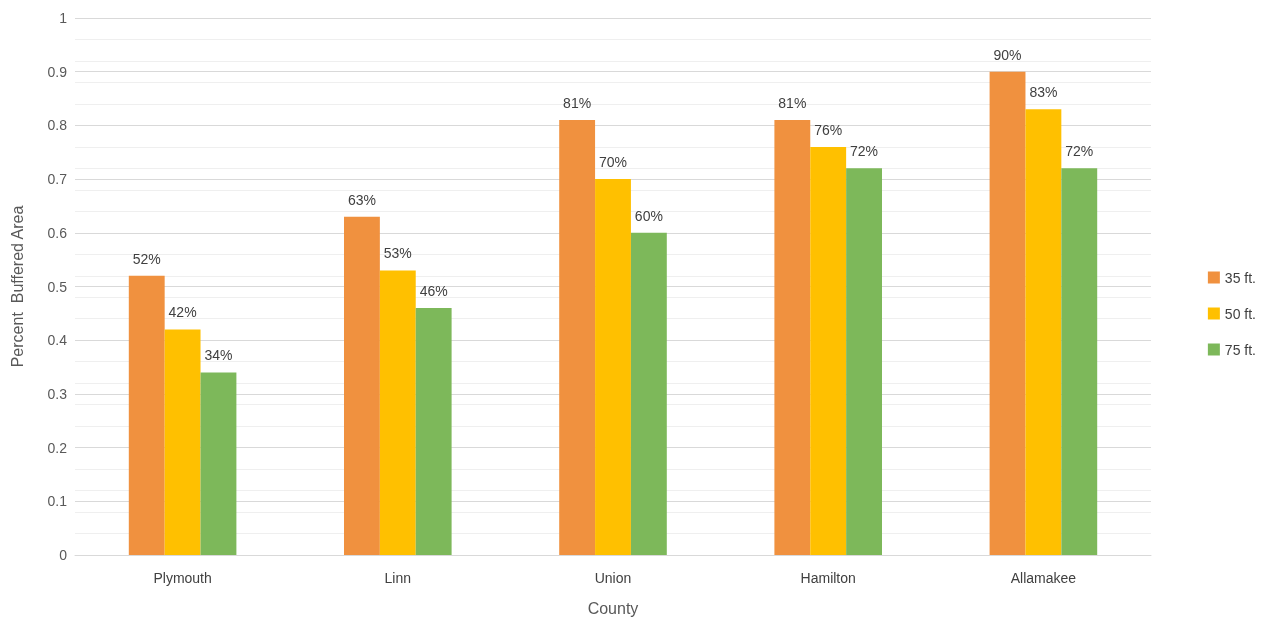 The width and height of the screenshot is (1271, 627). What do you see at coordinates (182, 312) in the screenshot?
I see `data-label: 42%` at bounding box center [182, 312].